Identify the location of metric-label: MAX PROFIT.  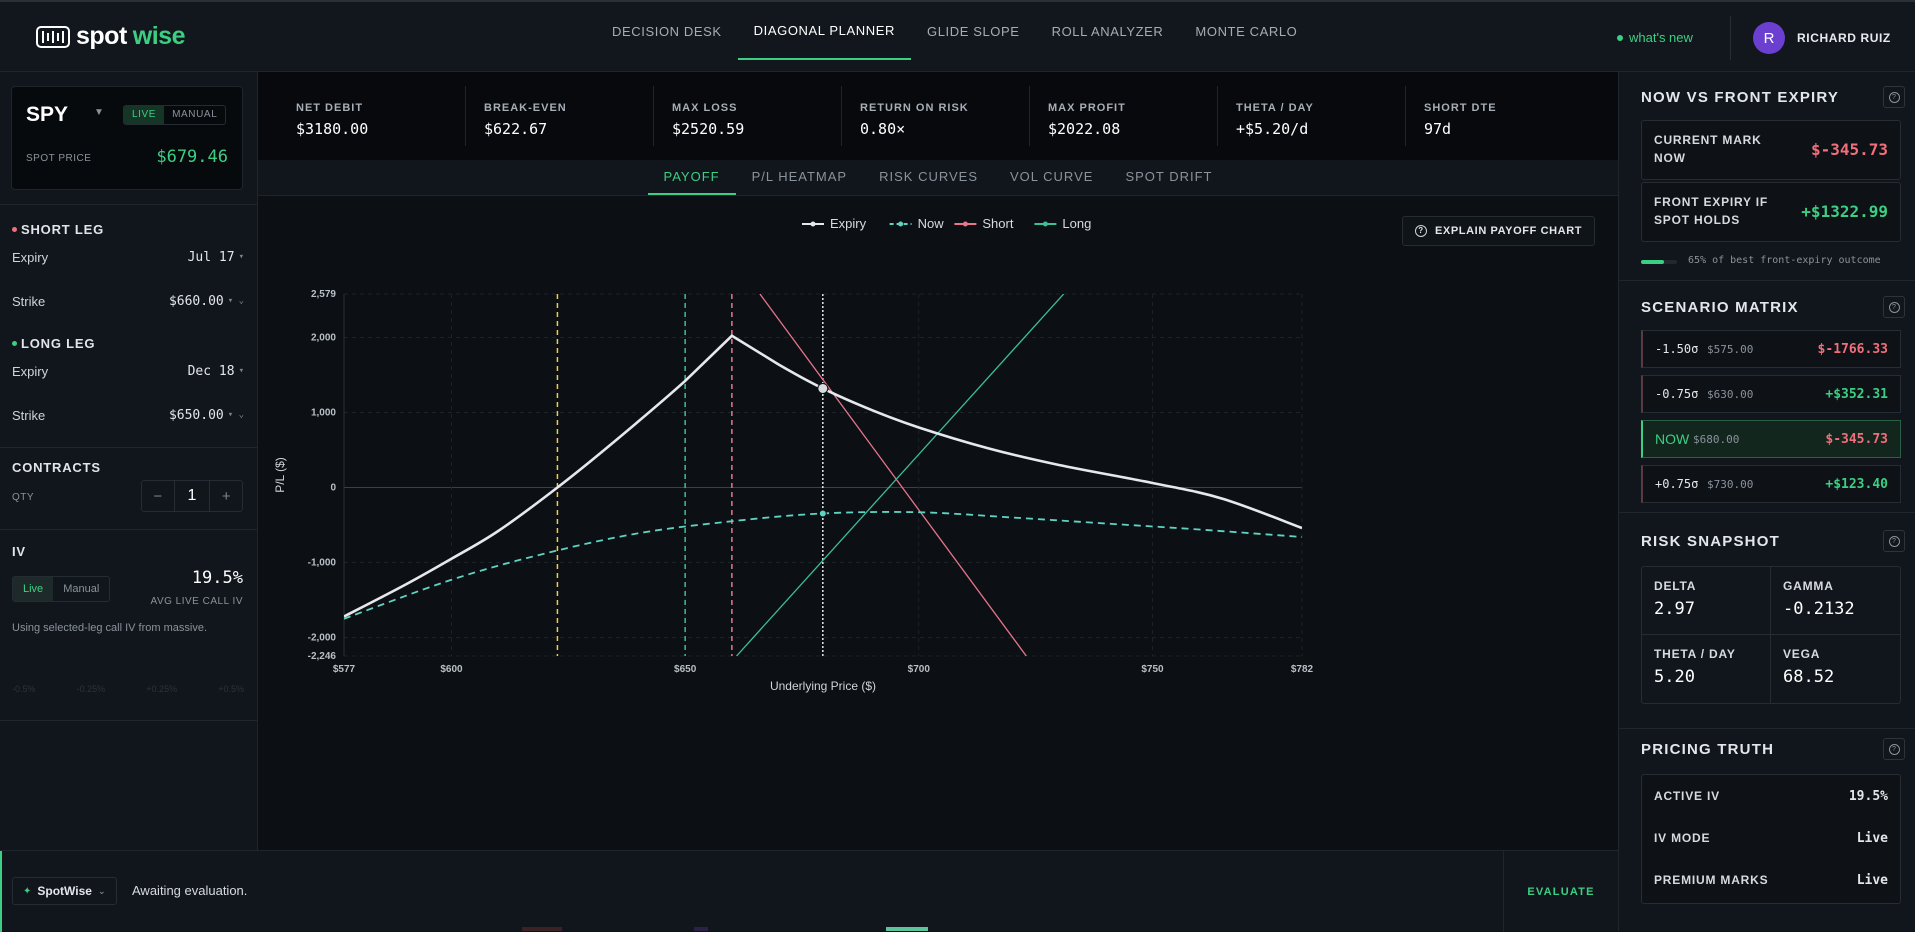
(1087, 108).